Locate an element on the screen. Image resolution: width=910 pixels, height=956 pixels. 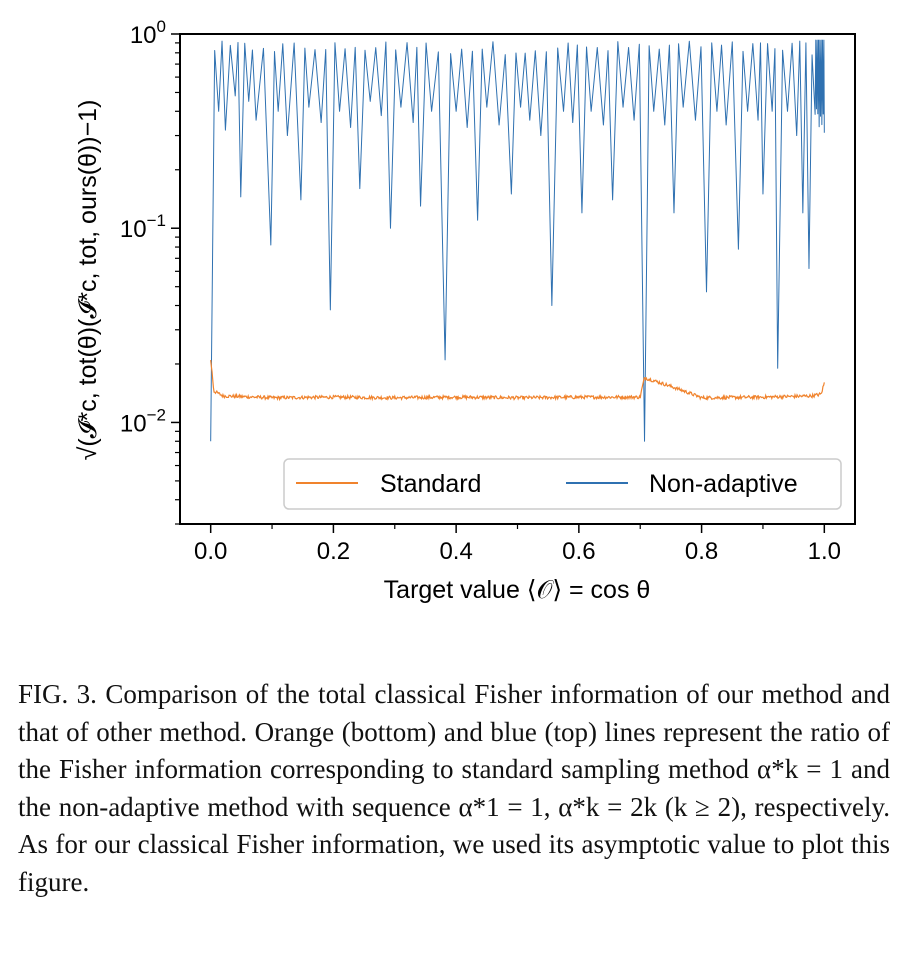
x-tick-label: 0.8 is located at coordinates (701, 551).